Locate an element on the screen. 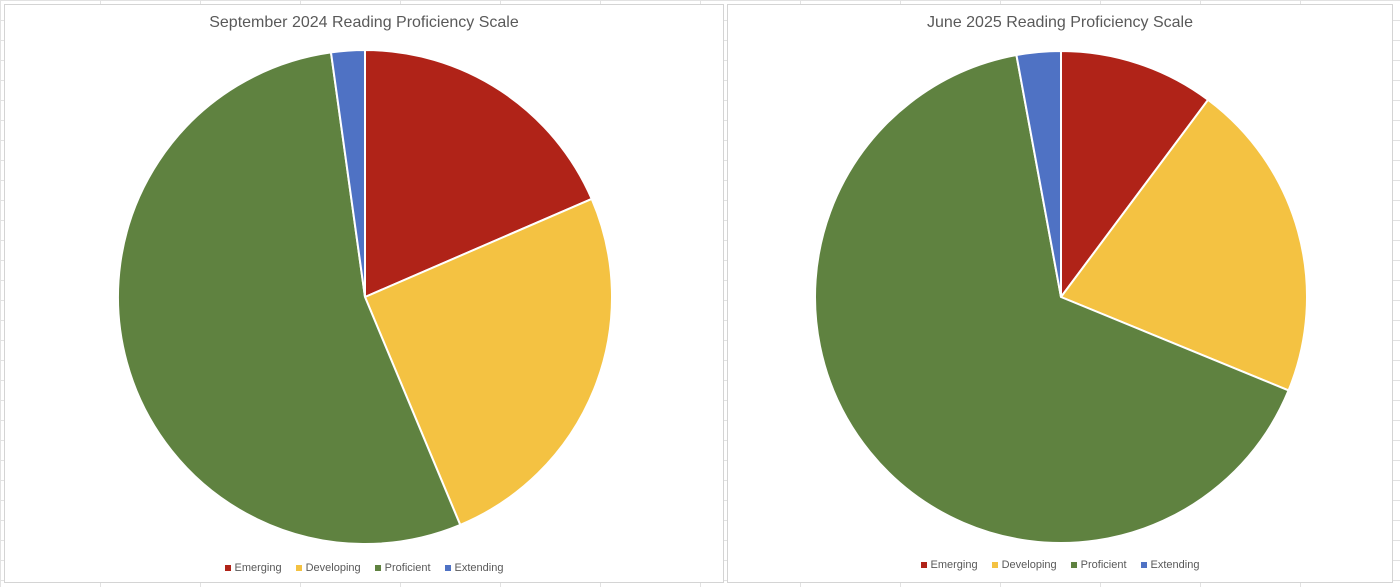 The width and height of the screenshot is (1400, 587). chart-title: June 2025 Reading Proficiency Scale is located at coordinates (1060, 22).